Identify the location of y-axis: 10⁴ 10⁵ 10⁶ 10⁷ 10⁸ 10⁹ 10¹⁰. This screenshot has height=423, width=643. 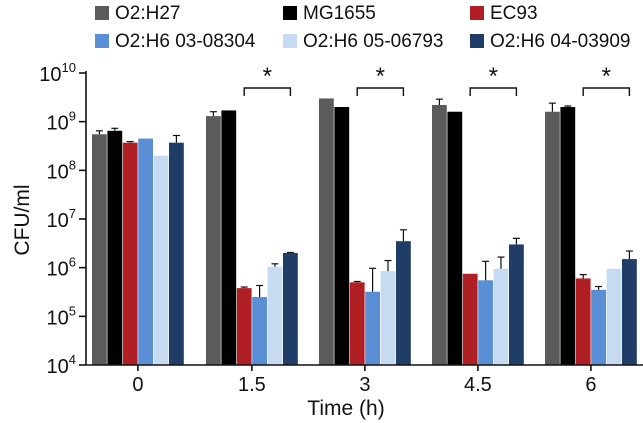
(63, 219).